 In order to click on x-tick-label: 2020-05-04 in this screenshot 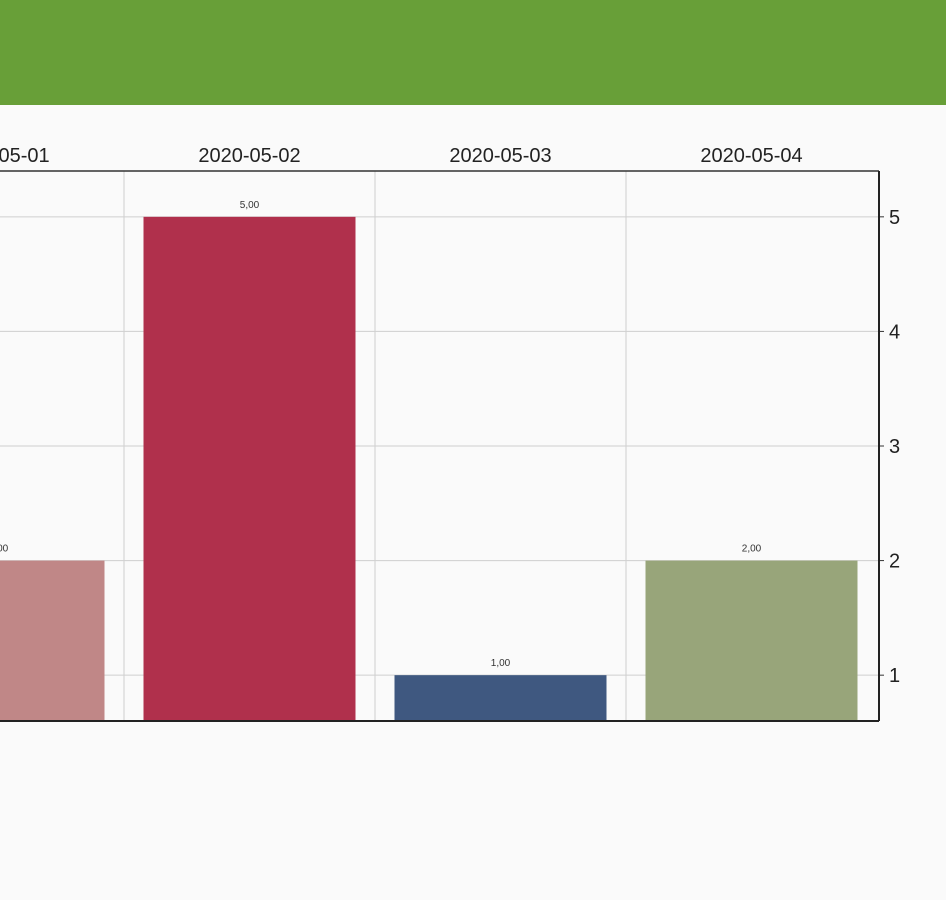, I will do `click(751, 156)`.